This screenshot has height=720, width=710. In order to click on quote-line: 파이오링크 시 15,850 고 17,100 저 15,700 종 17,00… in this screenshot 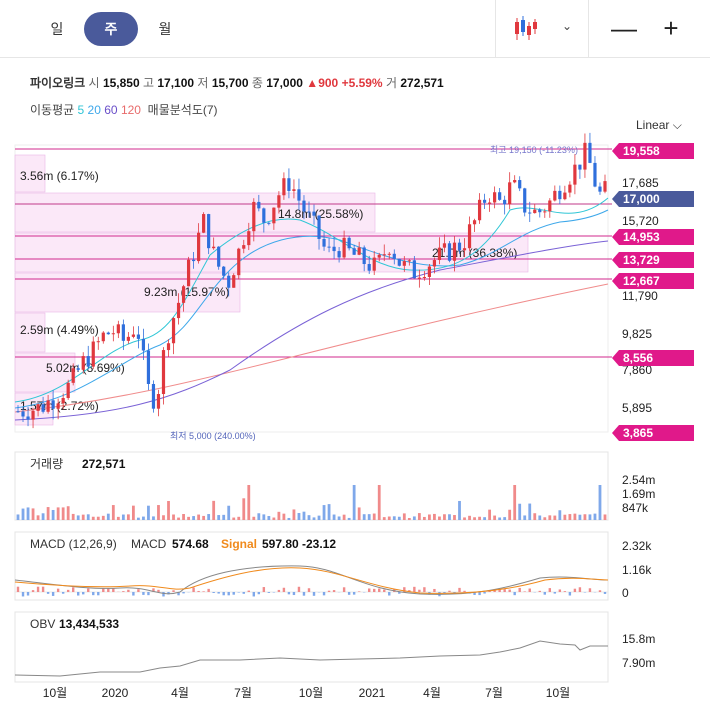, I will do `click(237, 82)`.